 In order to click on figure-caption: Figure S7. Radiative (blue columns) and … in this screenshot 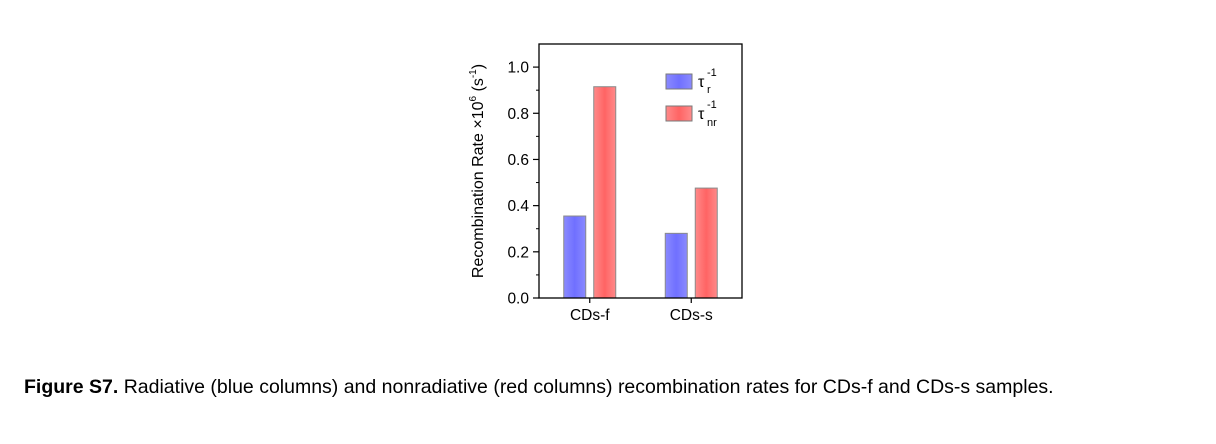, I will do `click(608, 387)`.